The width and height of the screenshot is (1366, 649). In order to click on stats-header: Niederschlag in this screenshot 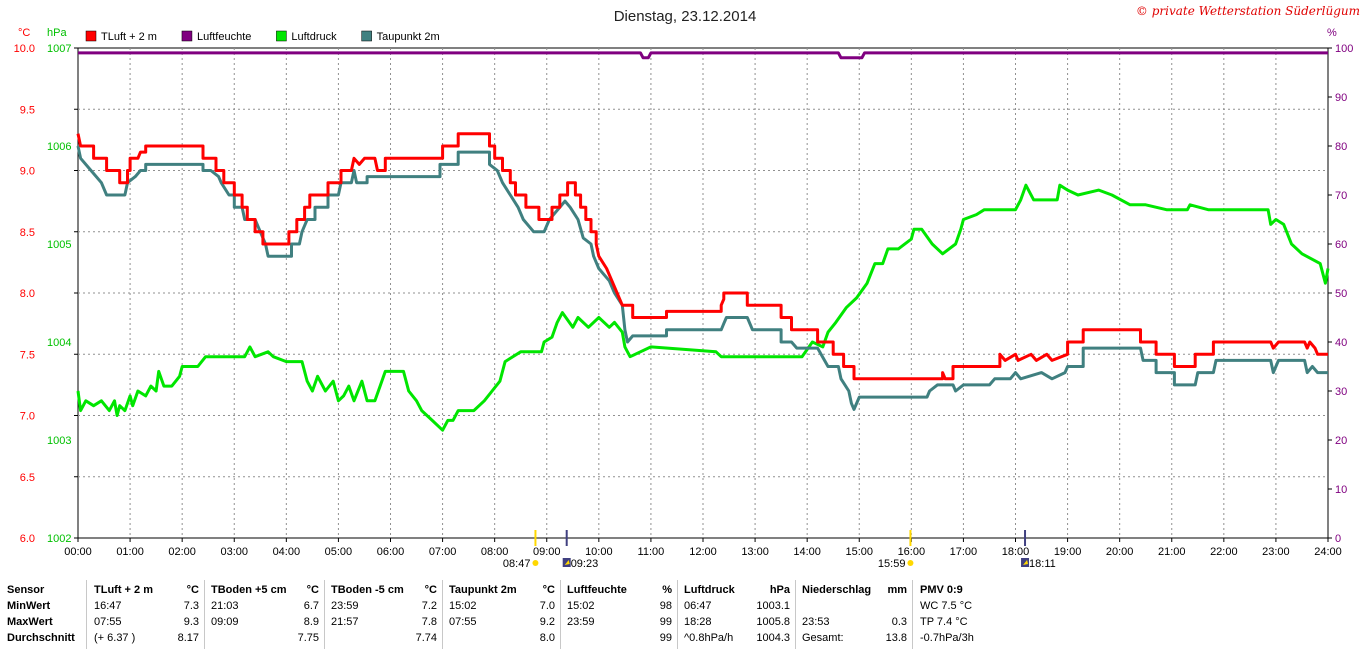, I will do `click(837, 590)`.